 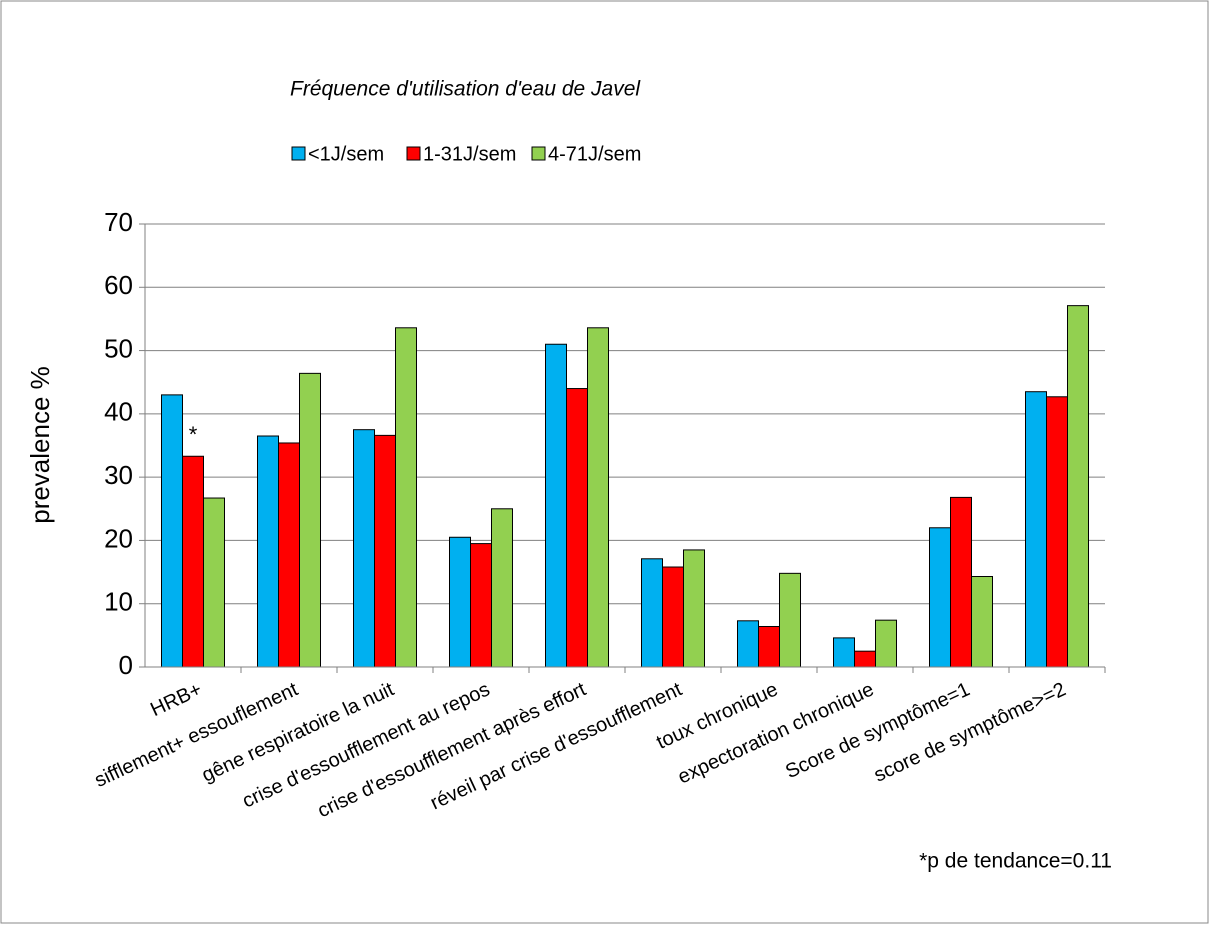 I want to click on y-tick-label: 10, so click(x=118, y=602).